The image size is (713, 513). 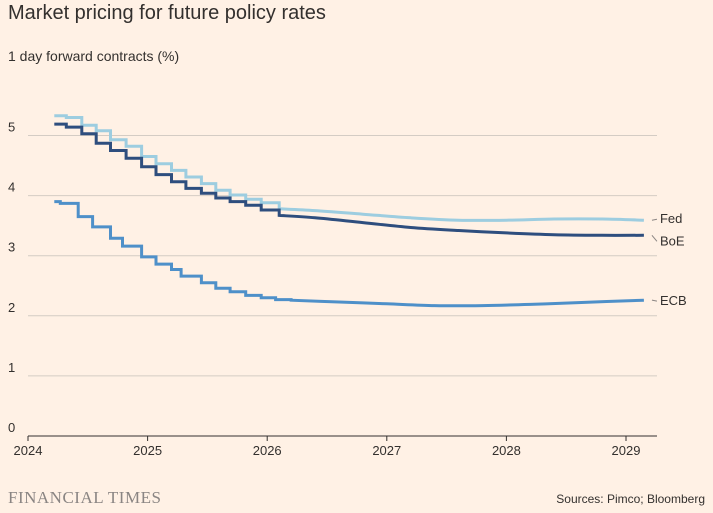 What do you see at coordinates (11, 187) in the screenshot?
I see `y-tick-label-4: 4` at bounding box center [11, 187].